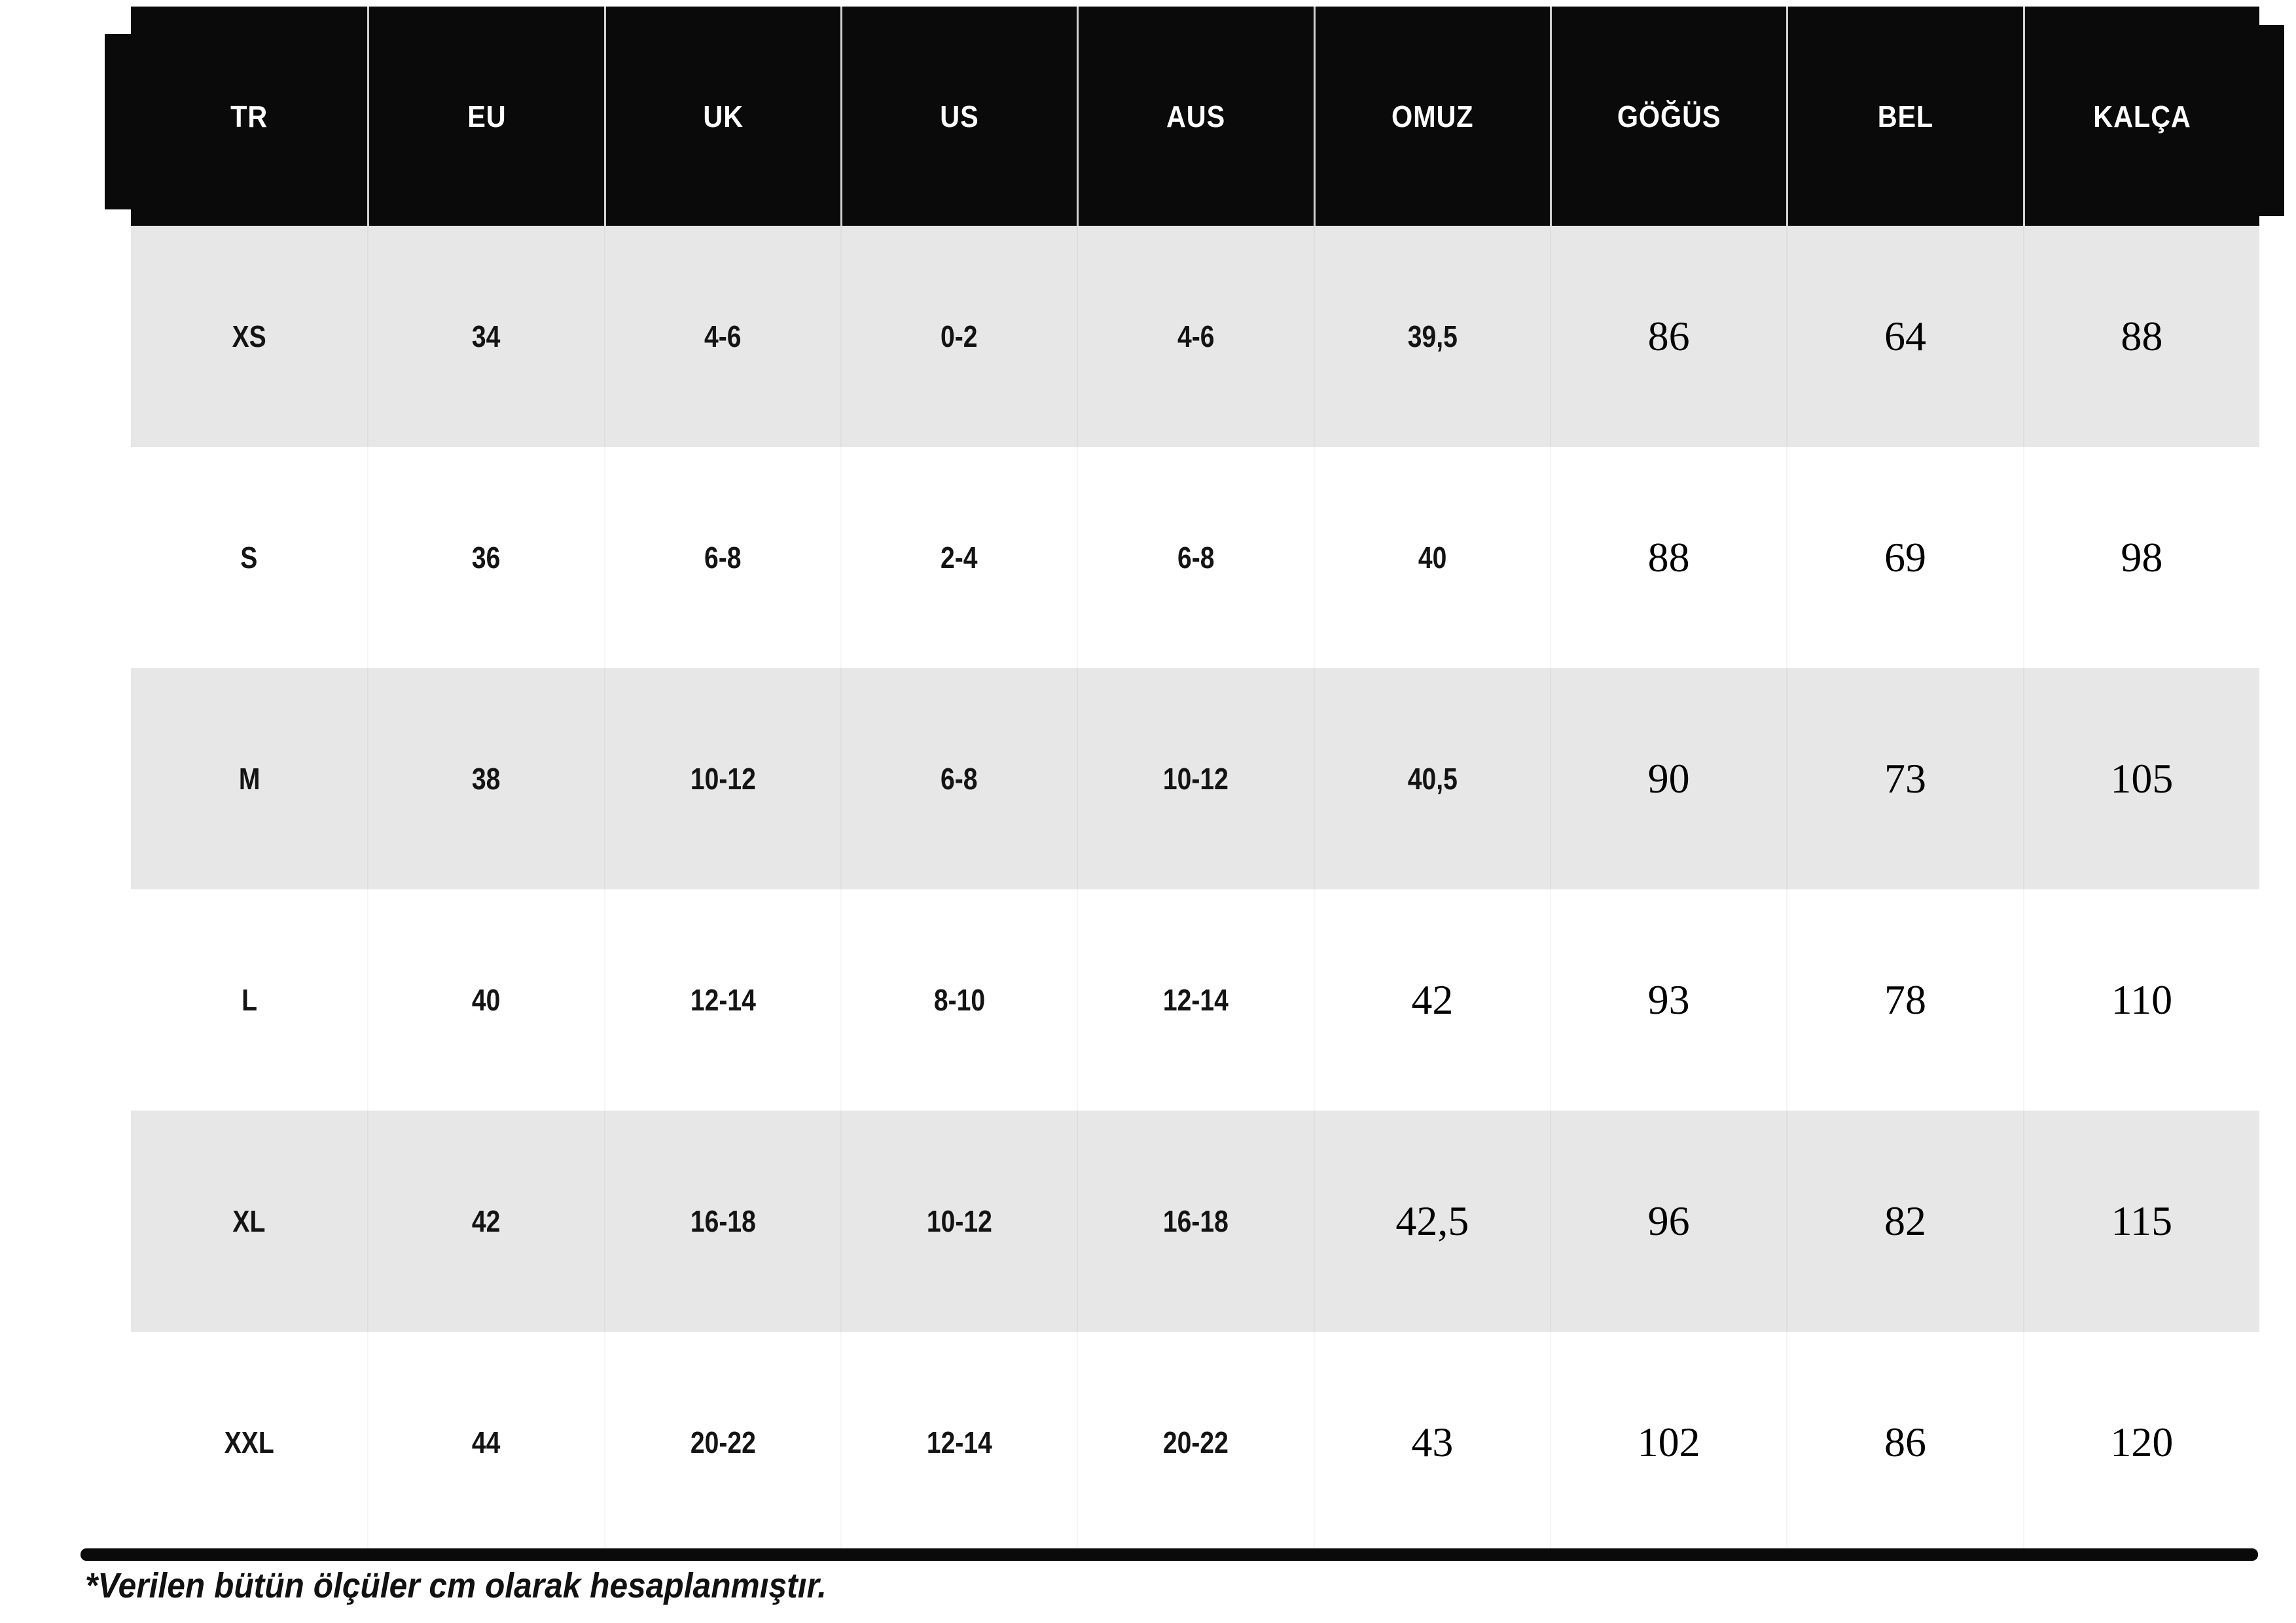  What do you see at coordinates (958, 557) in the screenshot?
I see `table-cell: 2-4` at bounding box center [958, 557].